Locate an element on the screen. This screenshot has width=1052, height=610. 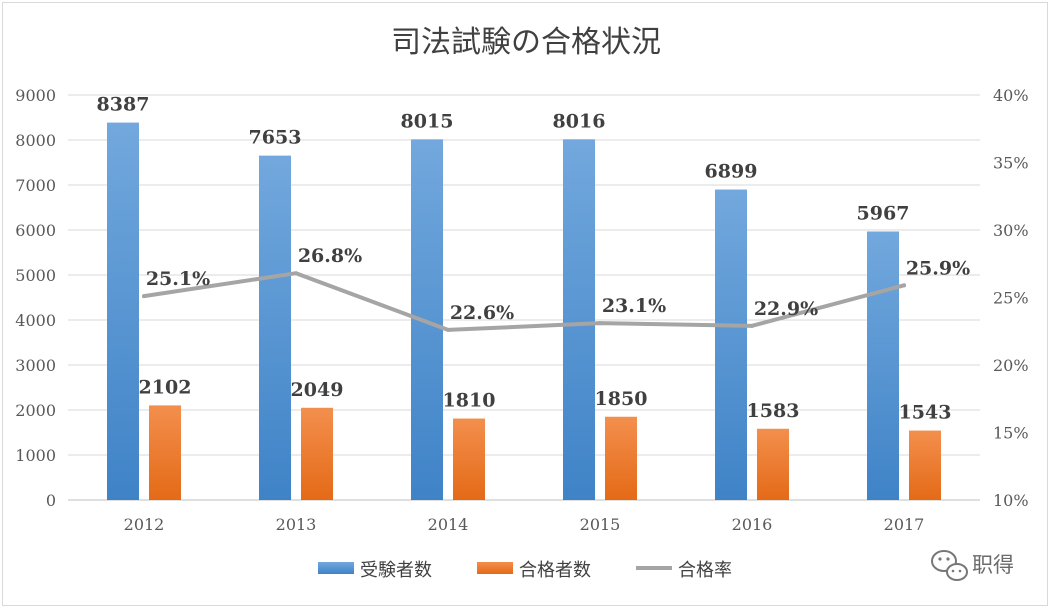
data-label-passers: 1850 is located at coordinates (621, 399).